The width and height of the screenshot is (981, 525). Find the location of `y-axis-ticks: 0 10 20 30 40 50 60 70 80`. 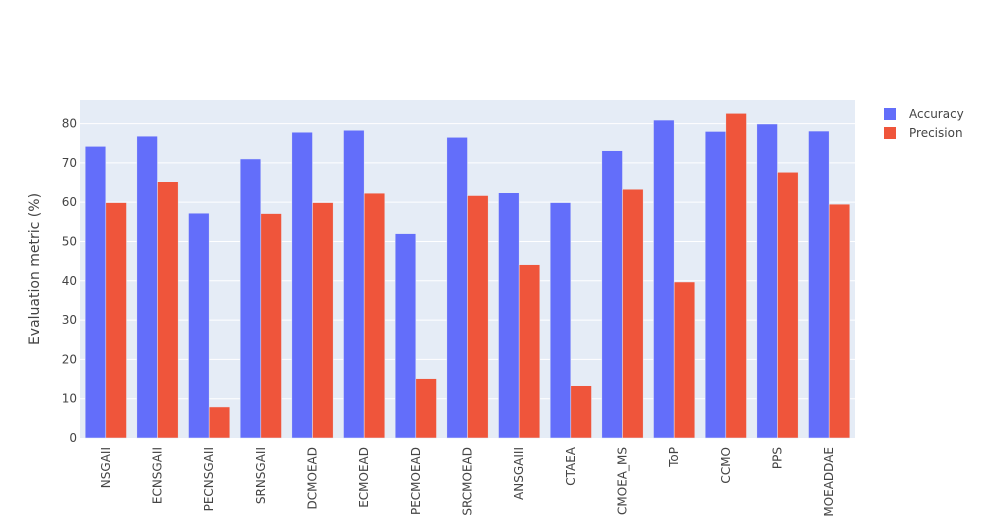

y-axis-ticks: 0 10 20 30 40 50 60 70 80 is located at coordinates (69, 281).